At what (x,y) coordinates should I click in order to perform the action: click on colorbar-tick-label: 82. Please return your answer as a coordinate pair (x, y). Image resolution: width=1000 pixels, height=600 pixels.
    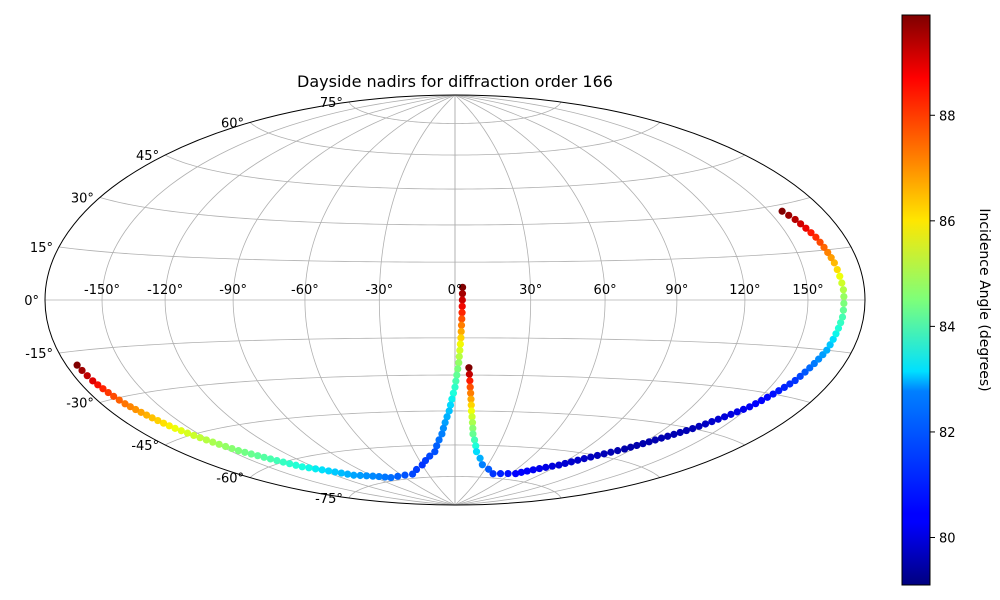
    Looking at the image, I should click on (947, 433).